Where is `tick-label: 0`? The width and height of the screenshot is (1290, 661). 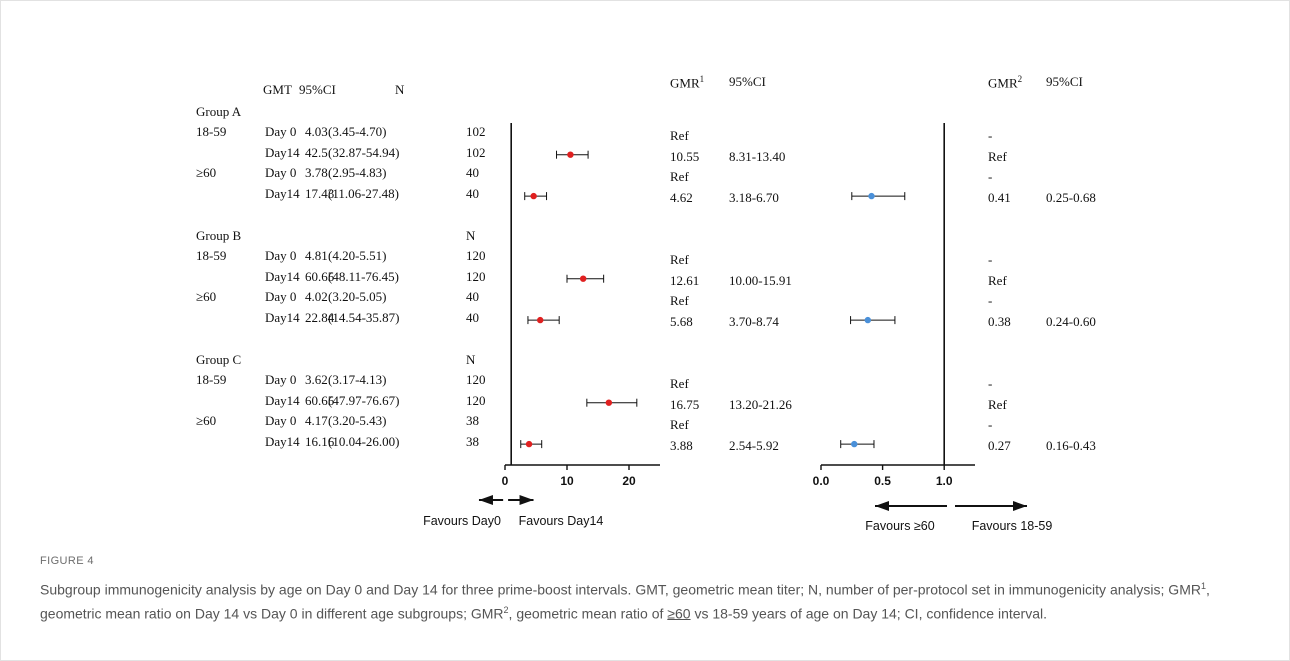
tick-label: 0 is located at coordinates (505, 481).